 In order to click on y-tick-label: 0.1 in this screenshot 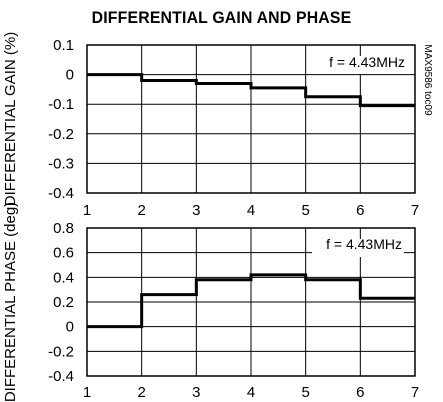, I will do `click(63, 45)`.